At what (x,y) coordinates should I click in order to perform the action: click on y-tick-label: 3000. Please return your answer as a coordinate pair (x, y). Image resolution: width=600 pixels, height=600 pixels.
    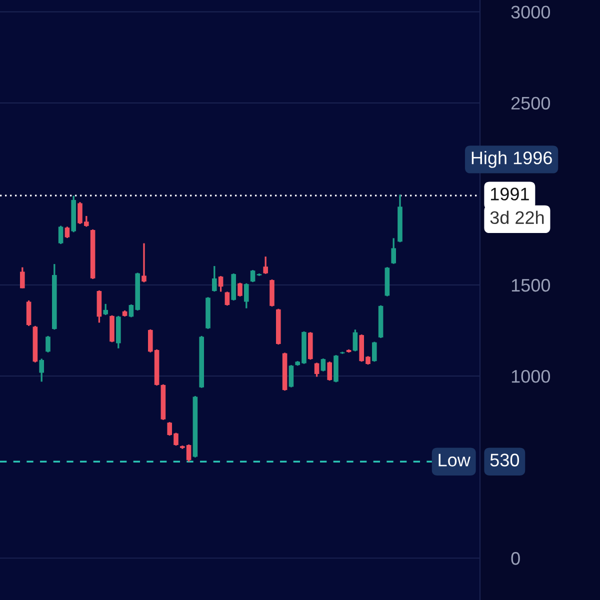
    Looking at the image, I should click on (530, 12).